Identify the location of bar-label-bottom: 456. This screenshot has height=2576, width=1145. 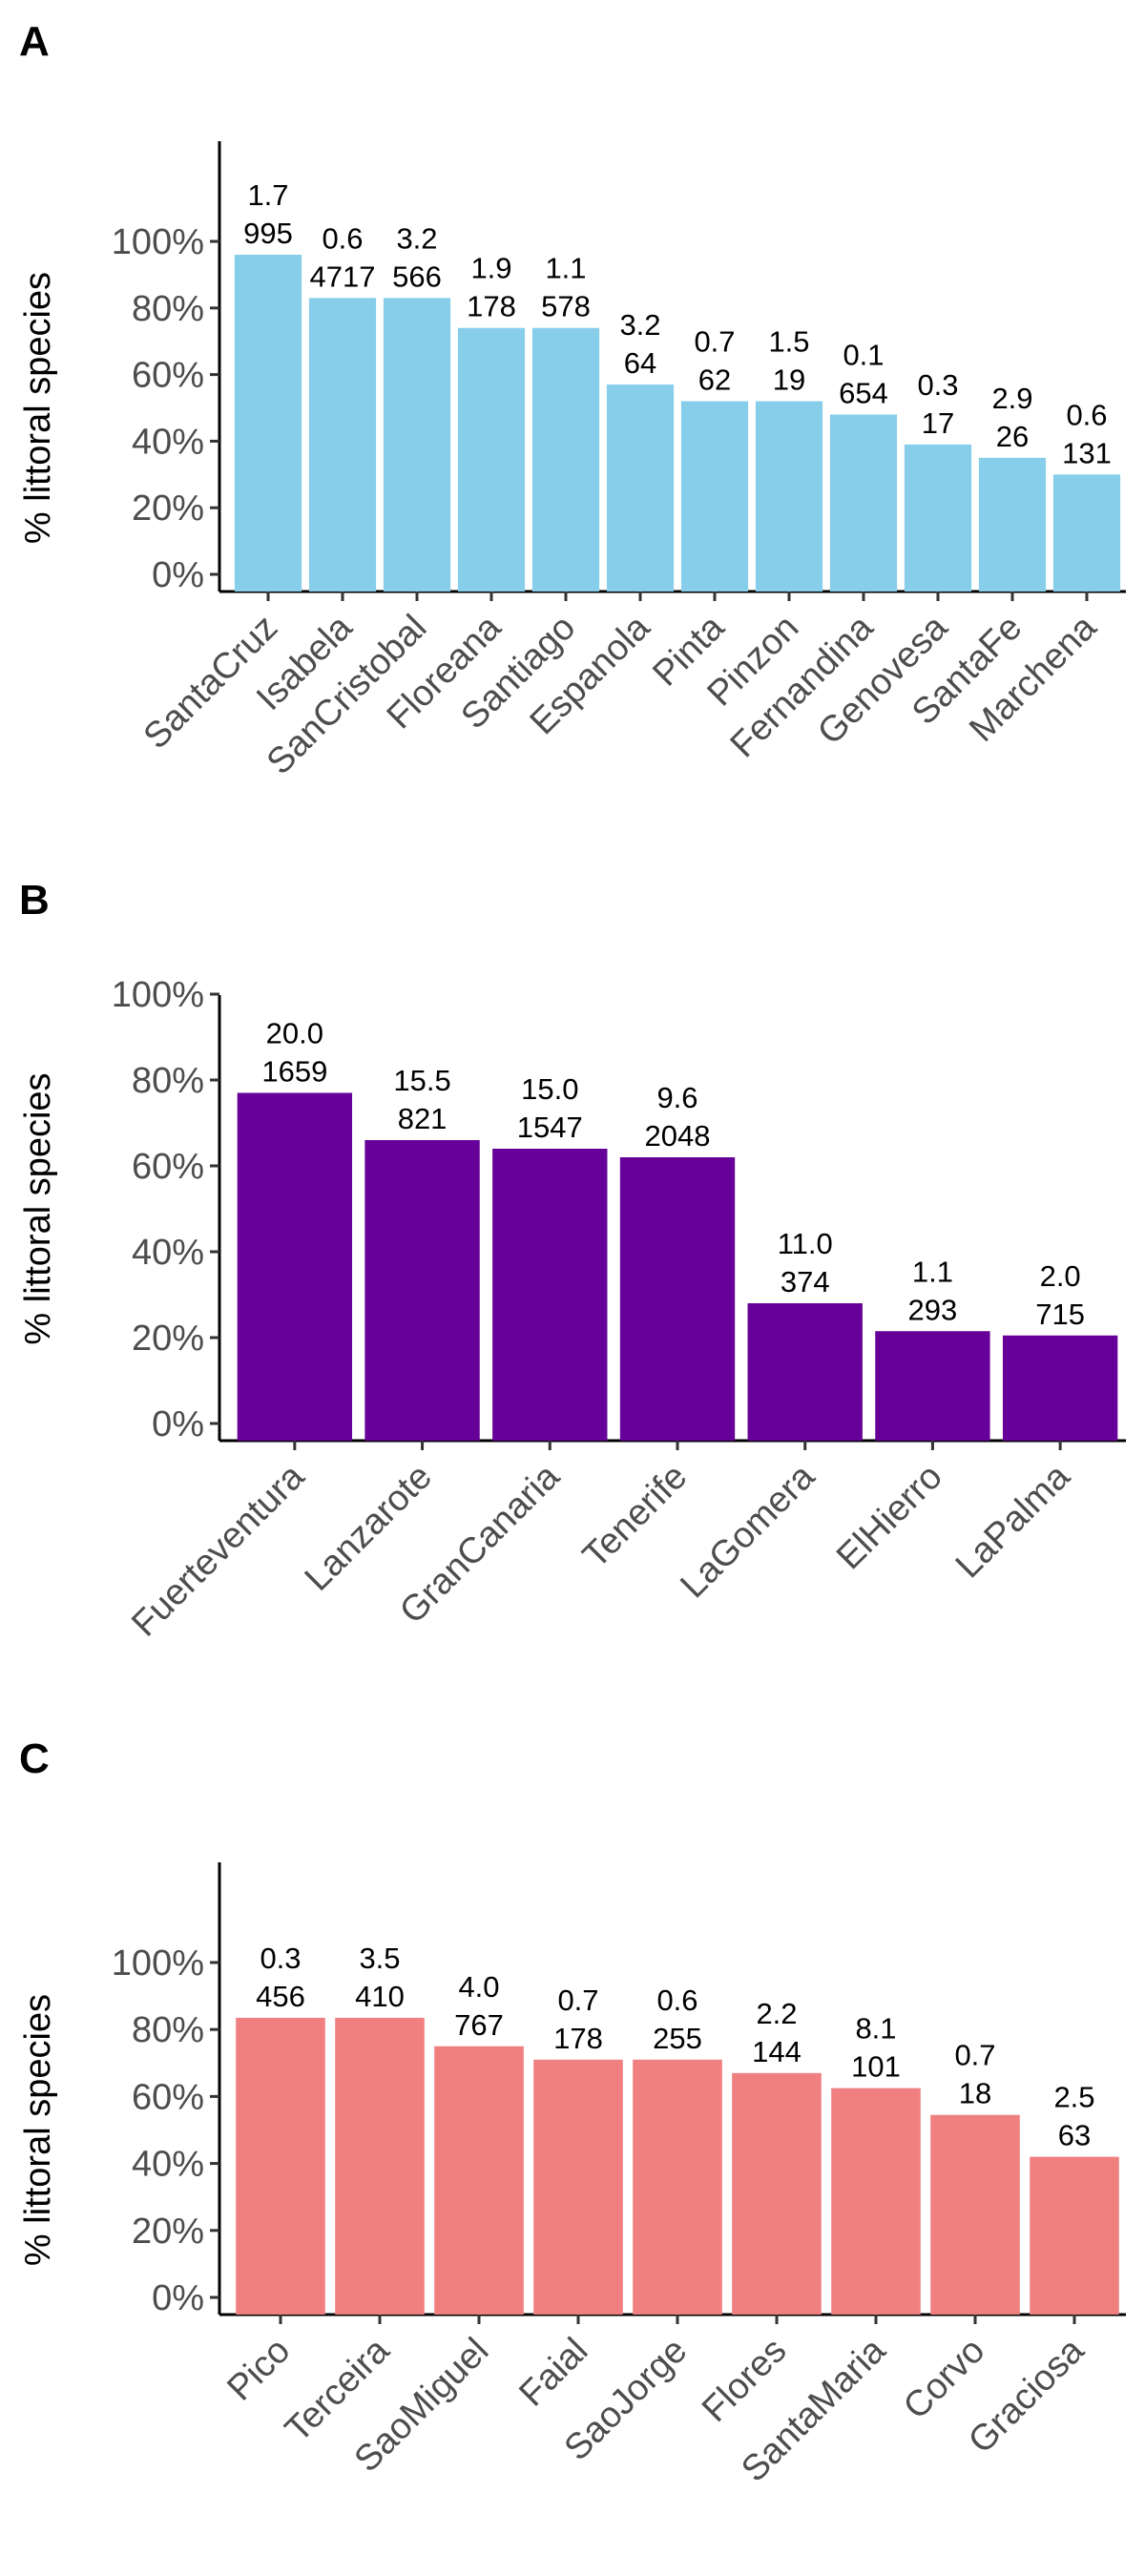
(281, 1996).